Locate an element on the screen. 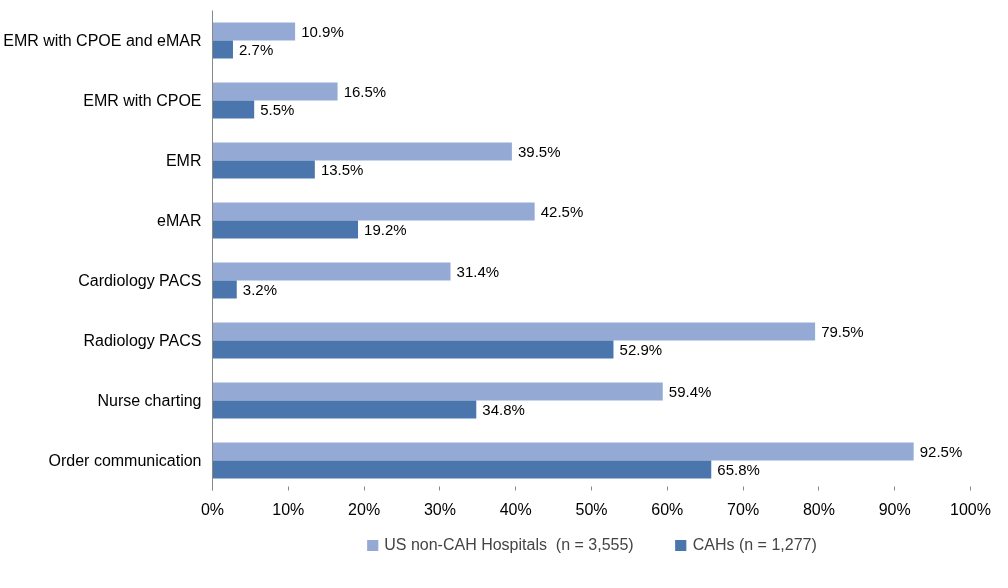  x-tick-label: 30% is located at coordinates (439, 509).